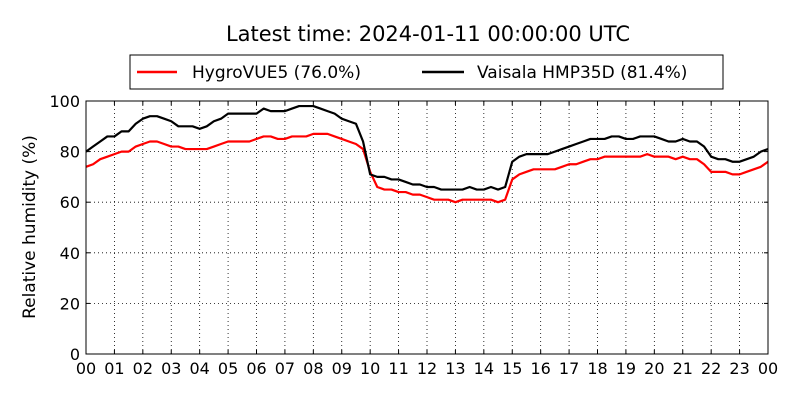 The image size is (800, 400). Describe the element at coordinates (597, 368) in the screenshot. I see `x-tick-label: 18` at that location.